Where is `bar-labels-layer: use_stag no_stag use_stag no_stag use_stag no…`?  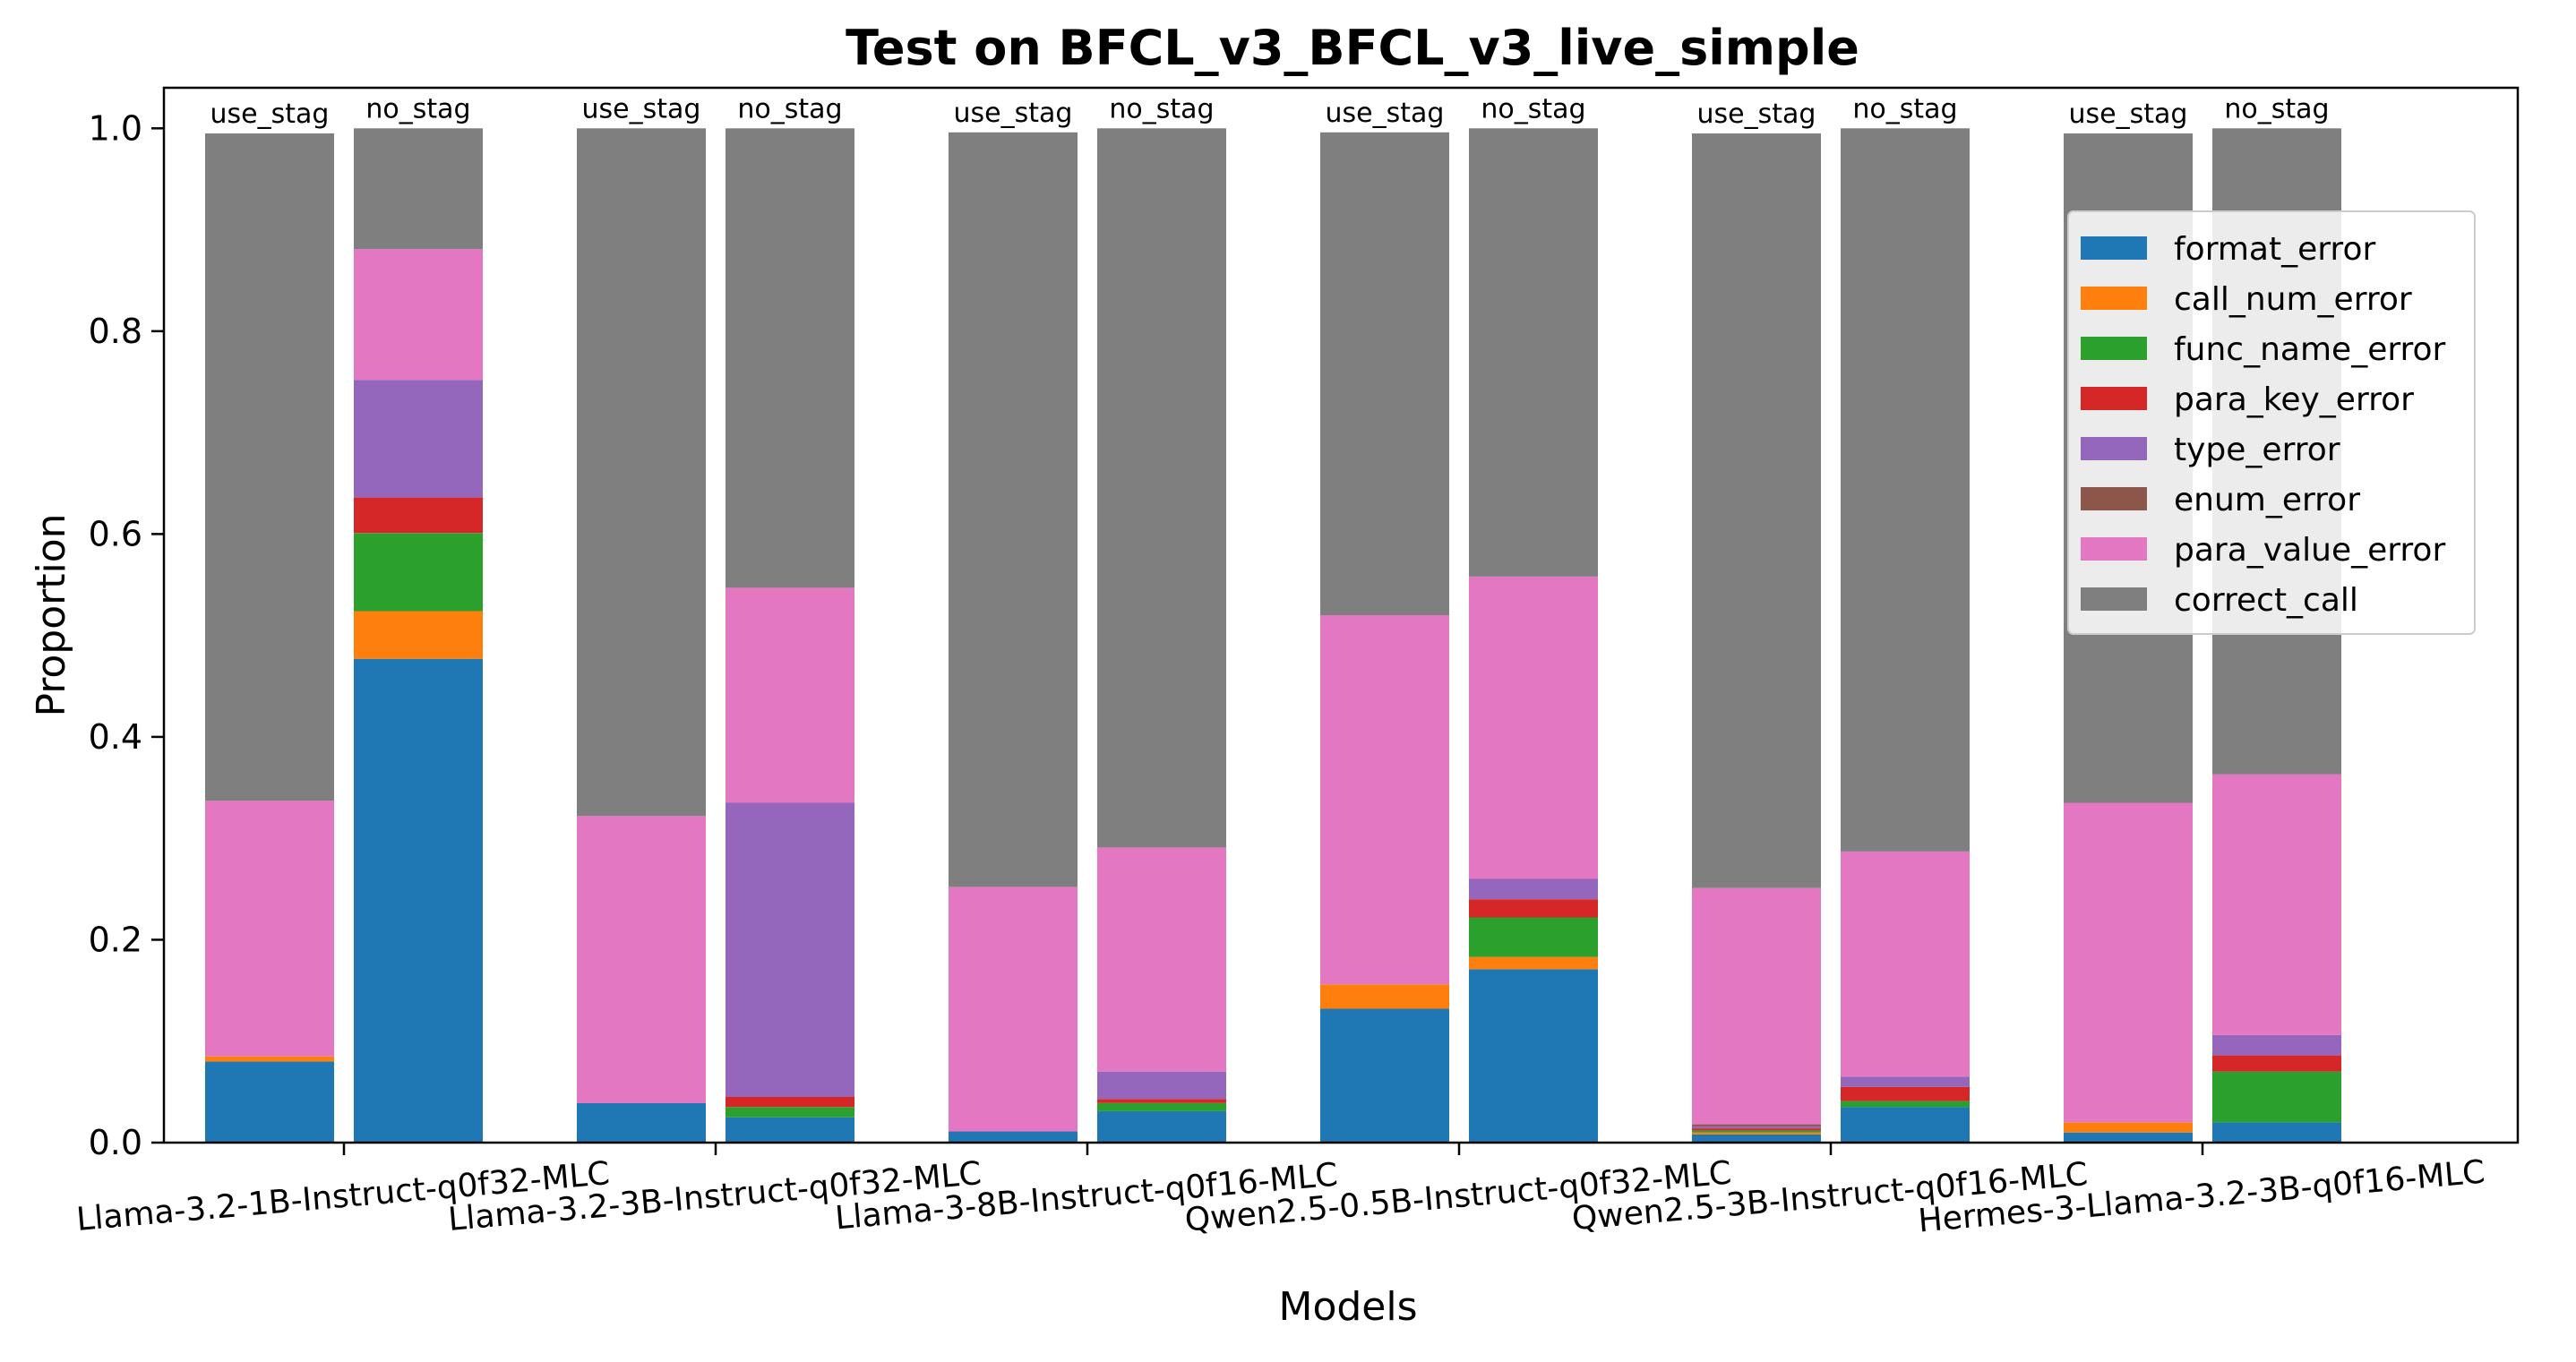 bar-labels-layer: use_stag no_stag use_stag no_stag use_stag no… is located at coordinates (1270, 111).